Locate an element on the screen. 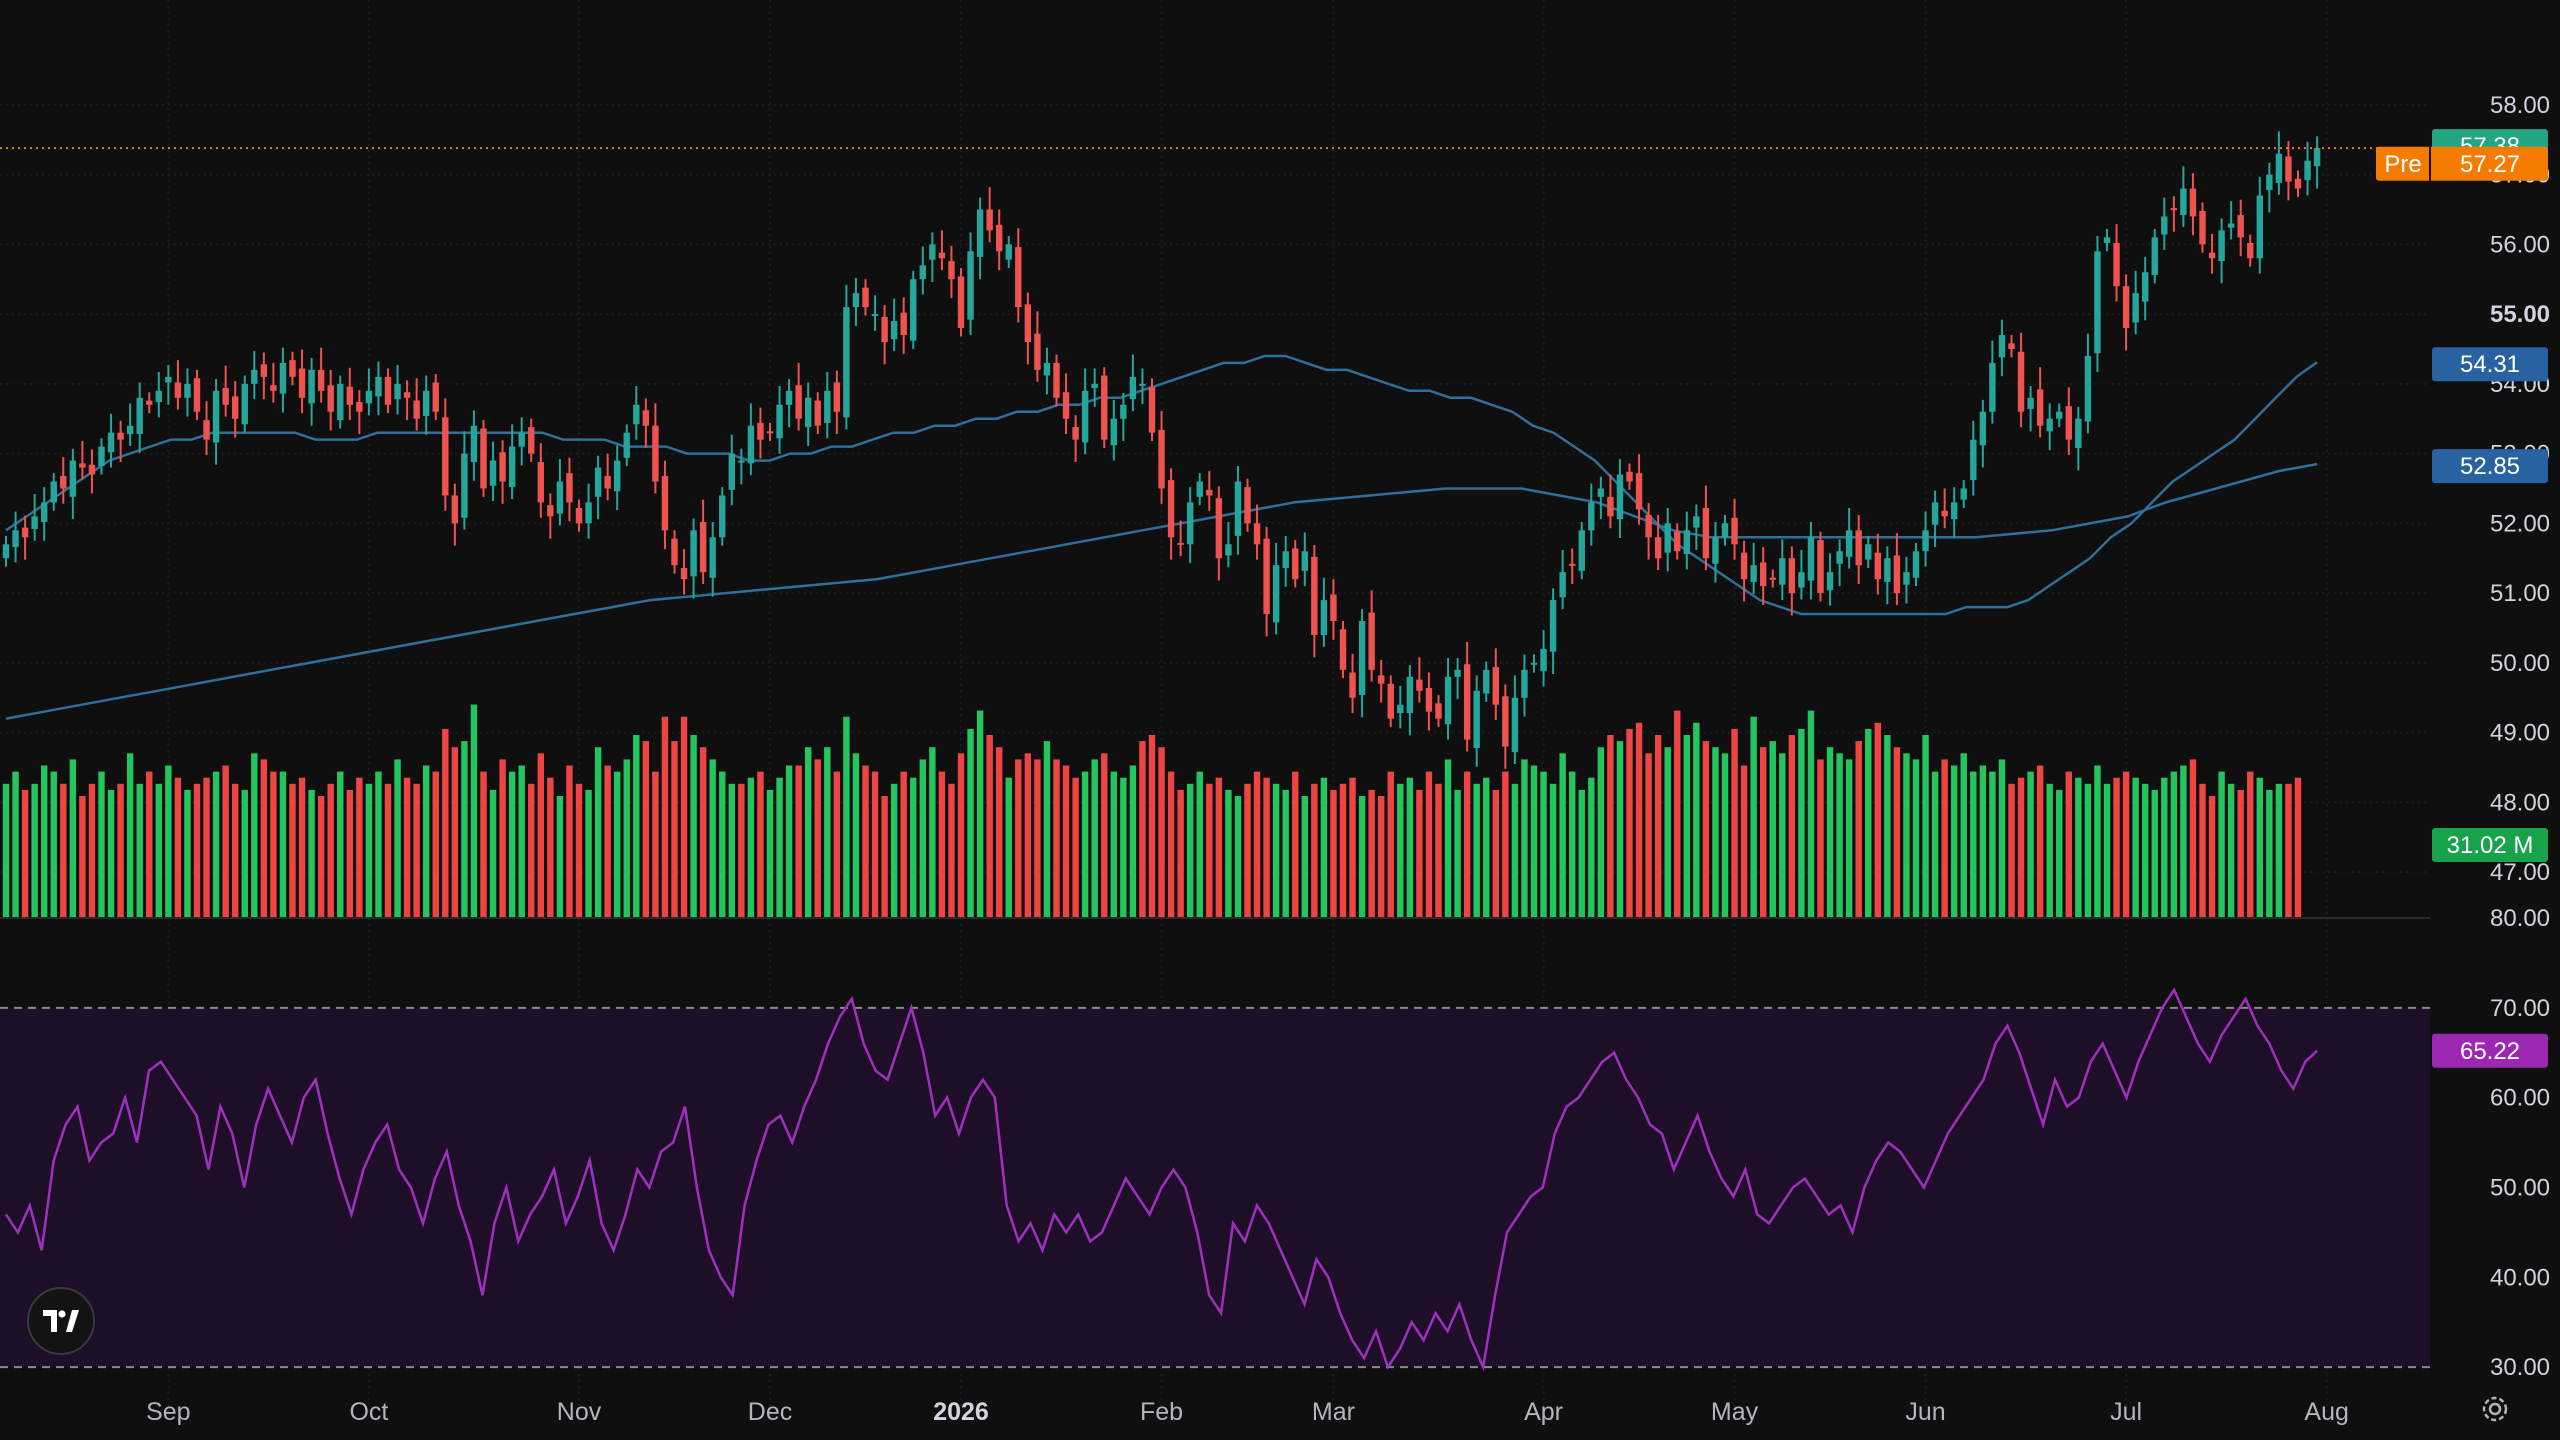 This screenshot has width=2560, height=1440. time-axis: Sep Oct Nov Dec 2026 Feb Mar Apr May Jun Jul Aug is located at coordinates (1247, 1412).